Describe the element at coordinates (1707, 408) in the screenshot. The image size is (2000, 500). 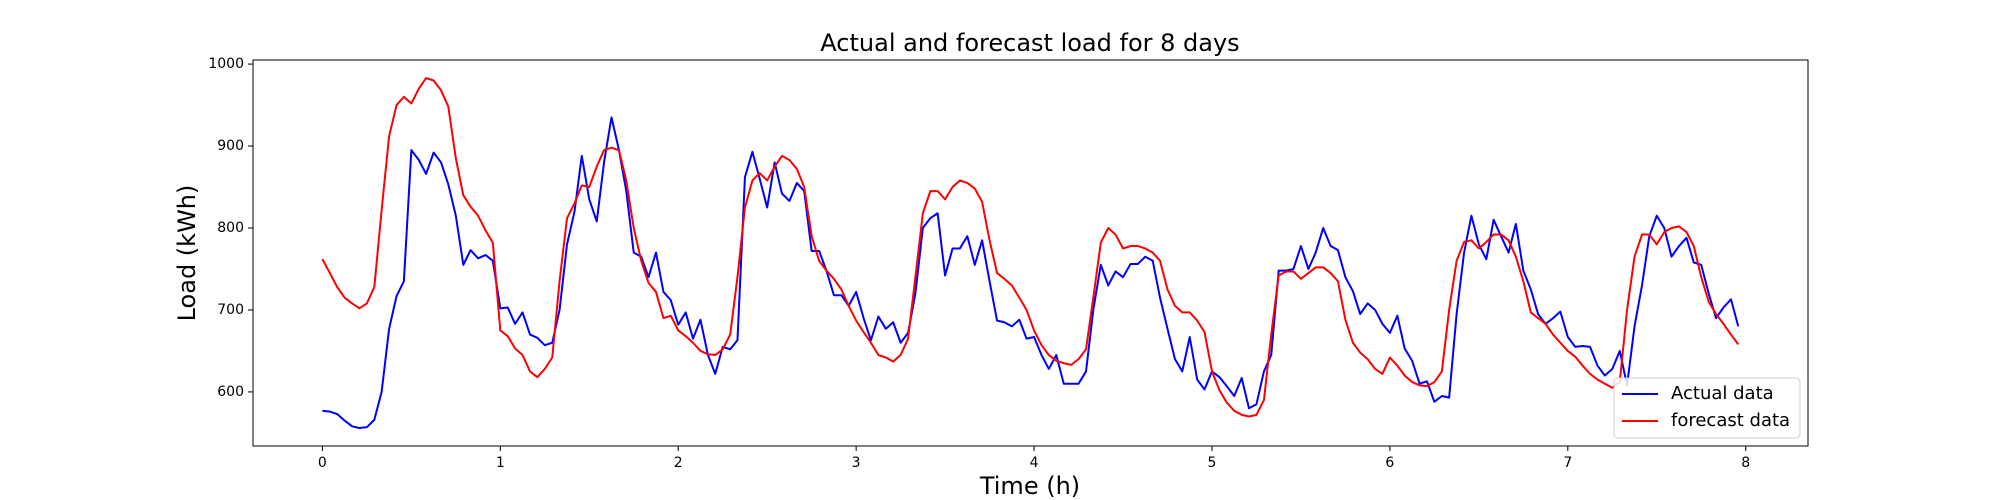
I see `legend-box` at that location.